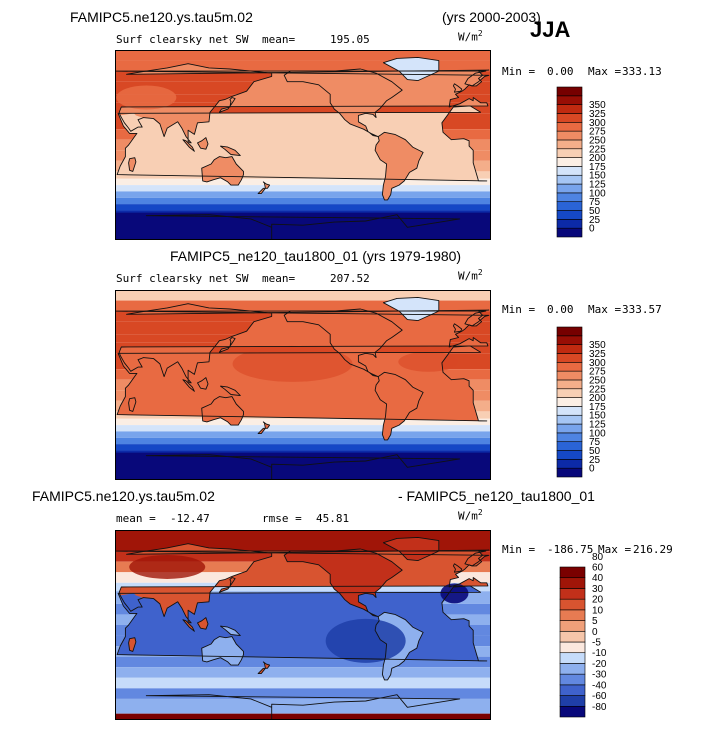 The height and width of the screenshot is (730, 715). Describe the element at coordinates (519, 309) in the screenshot. I see `panel2-min-label: Min =` at that location.